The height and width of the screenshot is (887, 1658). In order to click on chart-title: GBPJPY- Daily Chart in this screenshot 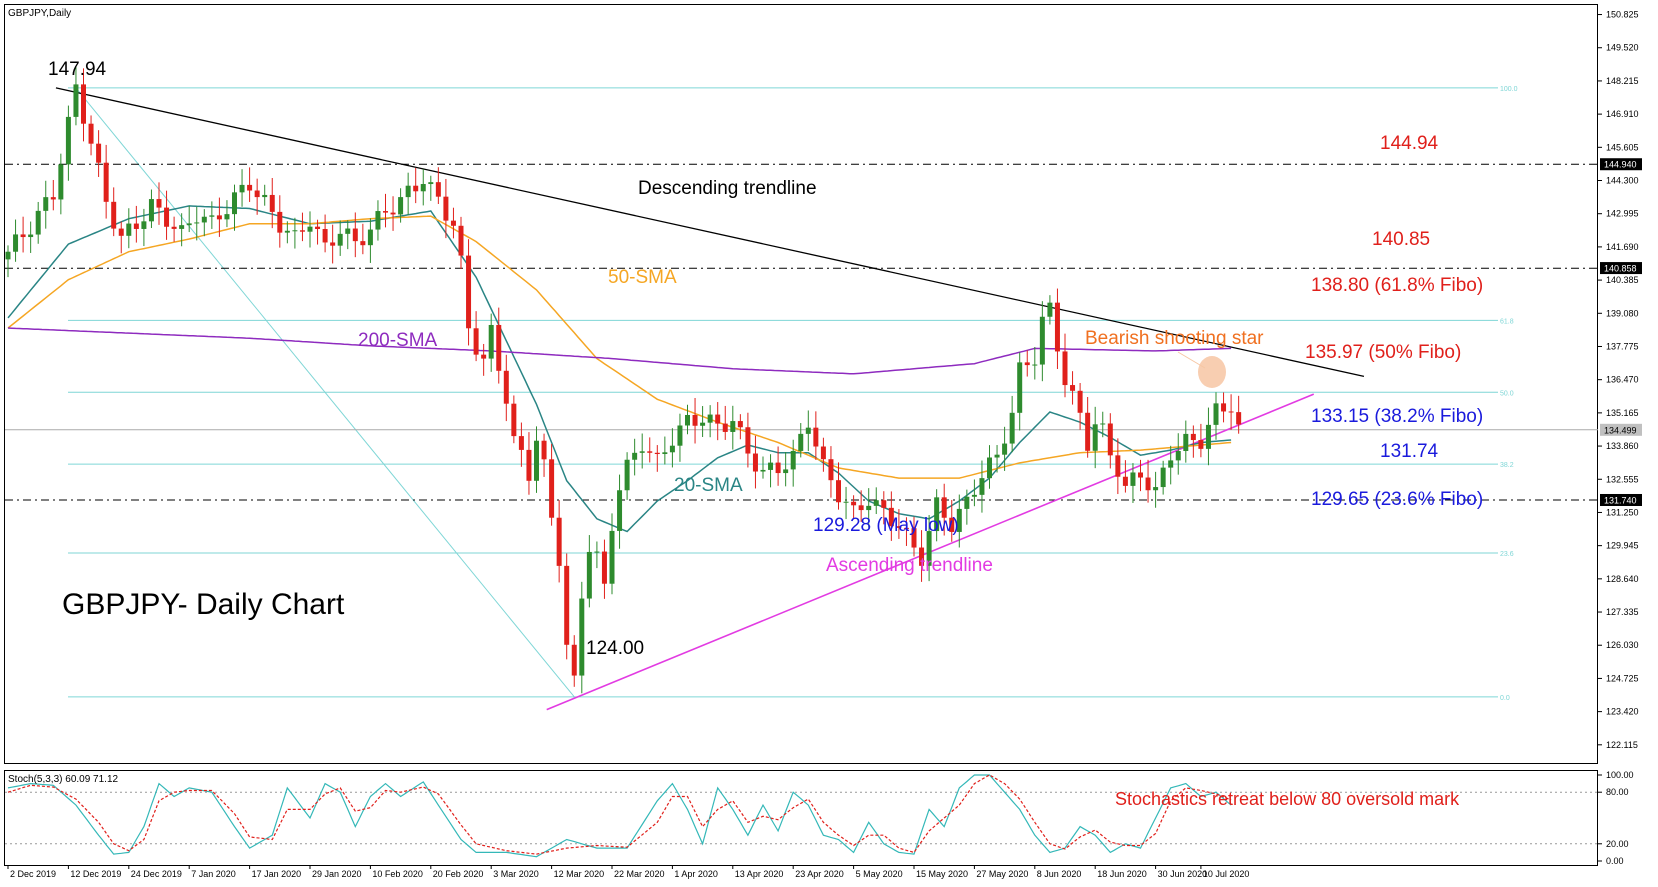, I will do `click(203, 604)`.